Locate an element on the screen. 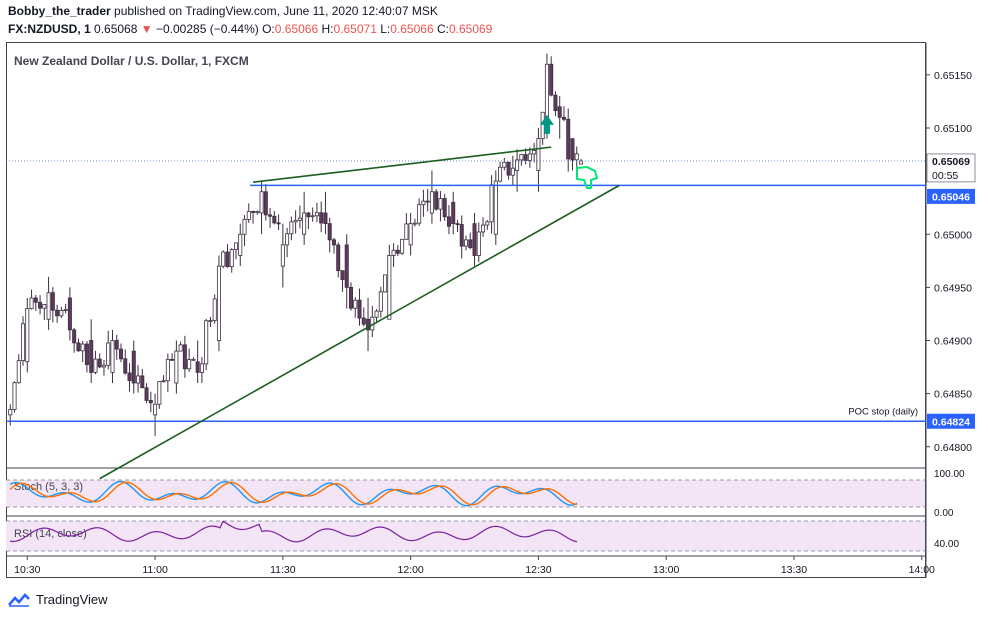 The width and height of the screenshot is (988, 618). time-tick-label: 12:30 is located at coordinates (538, 570).